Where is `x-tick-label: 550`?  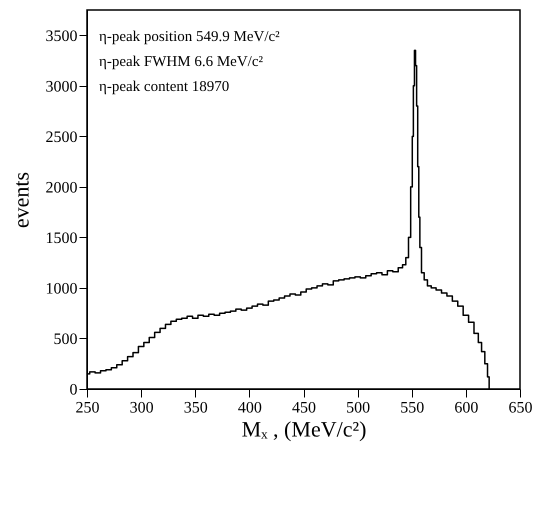 x-tick-label: 550 is located at coordinates (412, 408).